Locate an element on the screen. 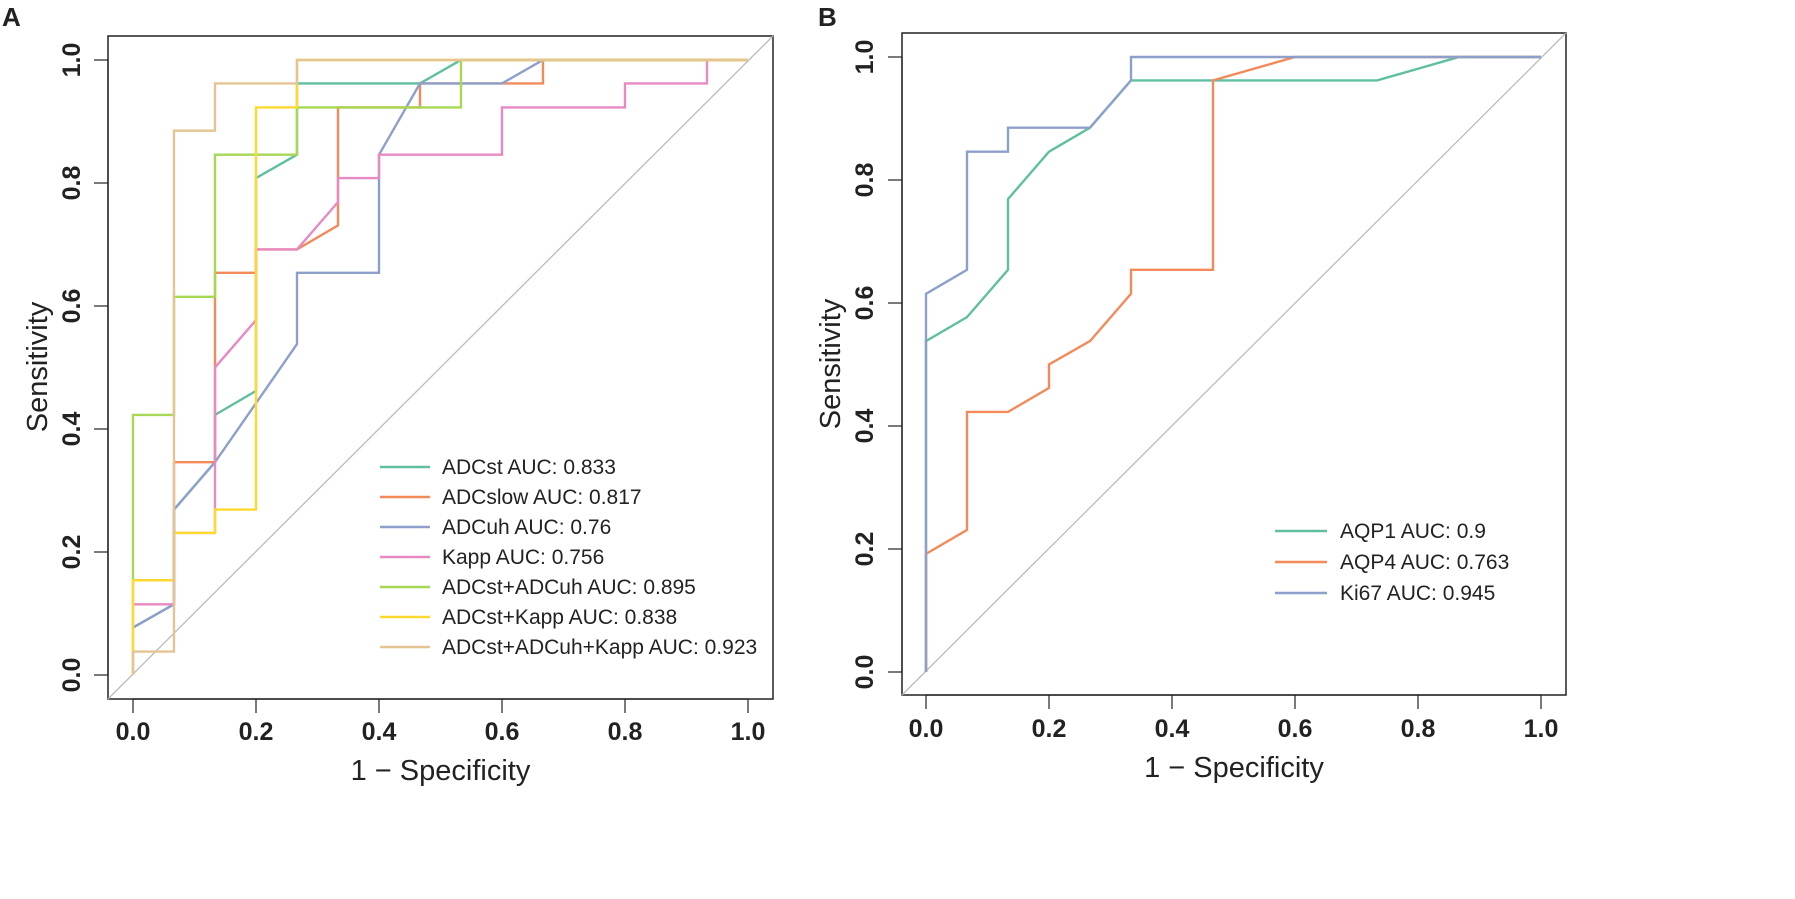 This screenshot has height=899, width=1795. legend-label: ADCuh AUC: 0.76 is located at coordinates (526, 527).